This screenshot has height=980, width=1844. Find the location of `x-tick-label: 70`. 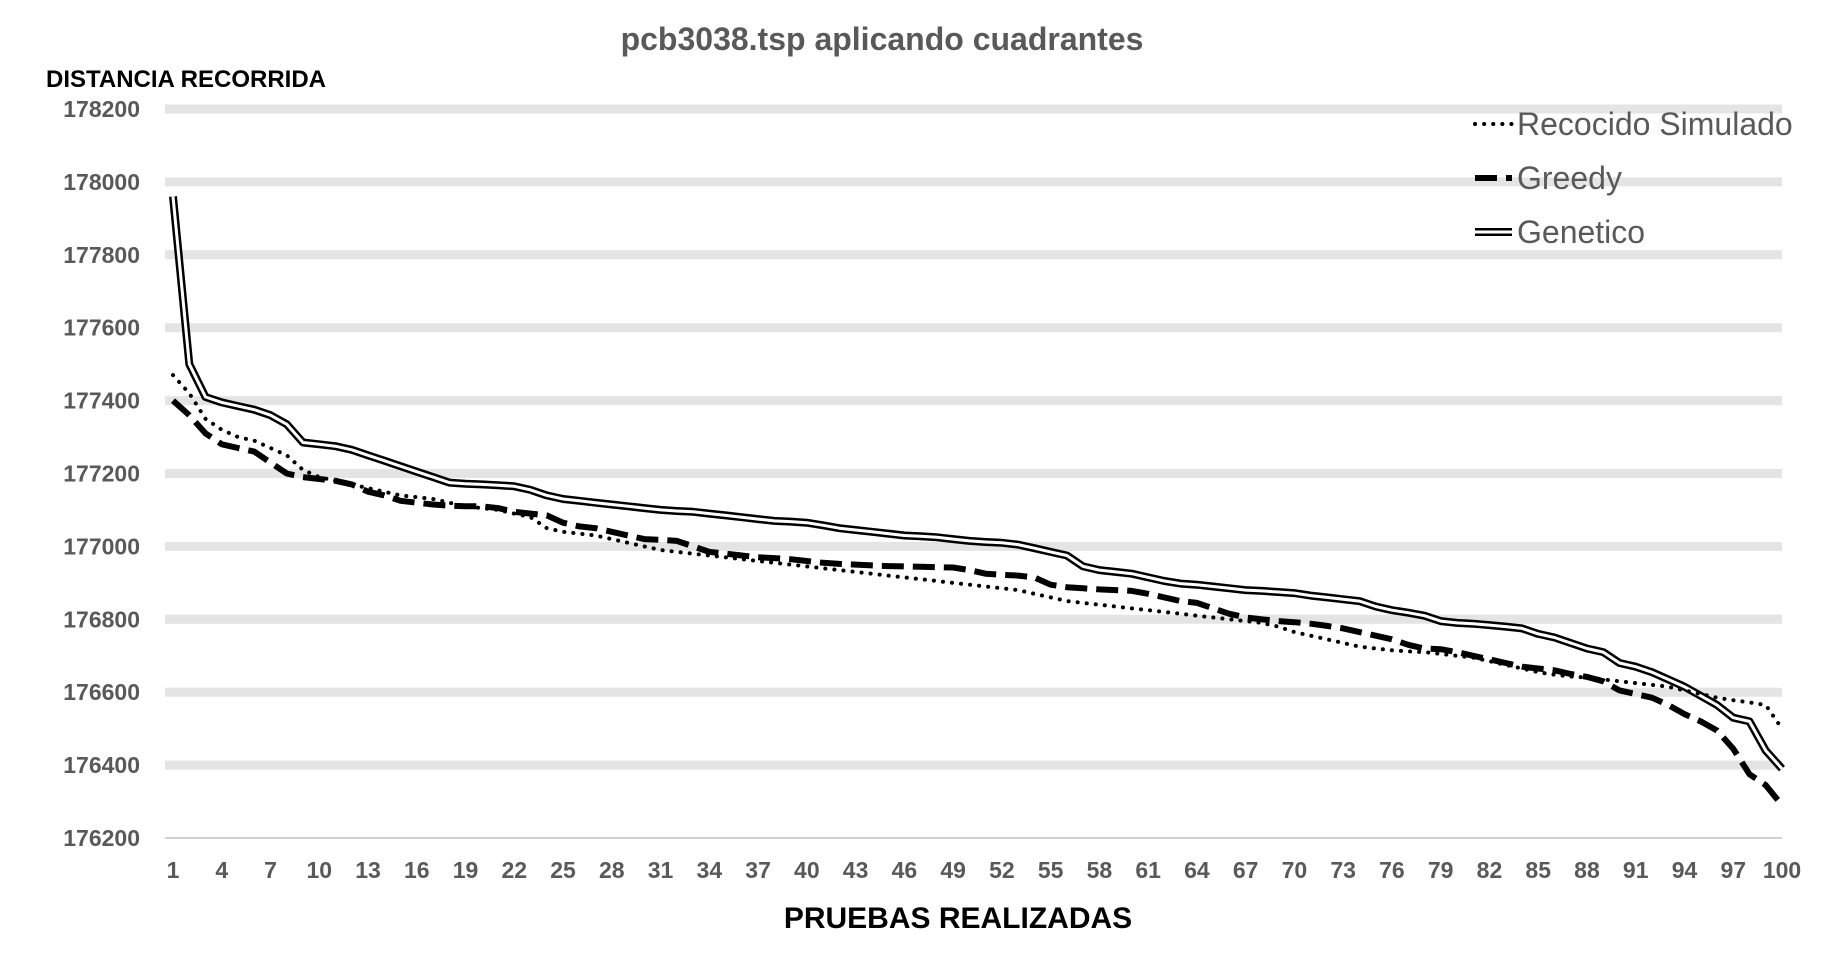

x-tick-label: 70 is located at coordinates (1295, 870).